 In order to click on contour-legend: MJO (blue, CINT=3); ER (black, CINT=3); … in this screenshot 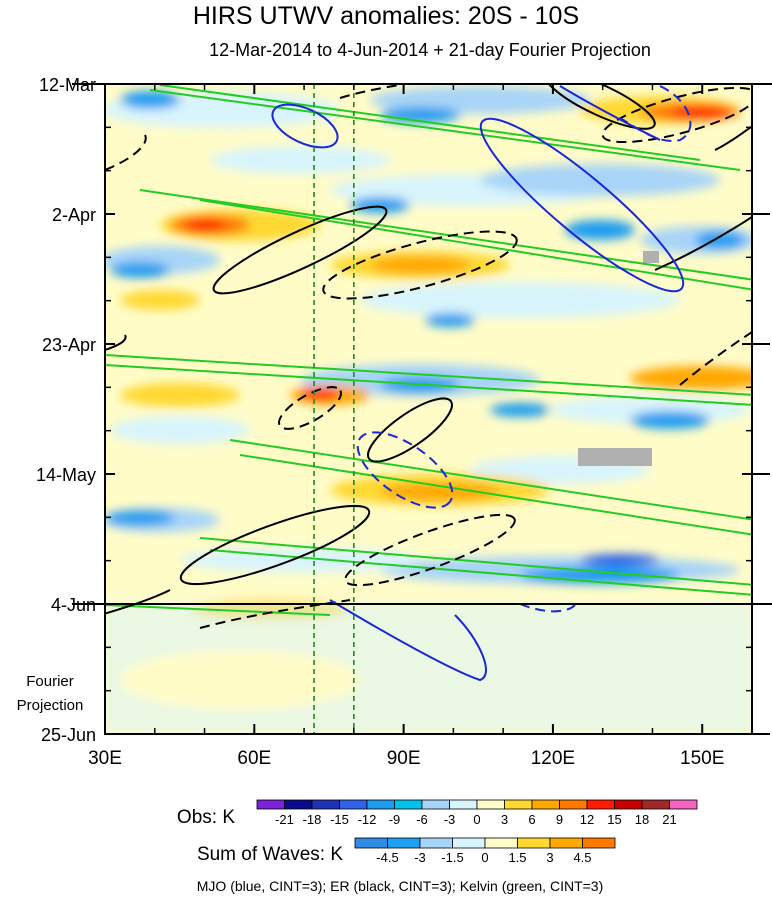, I will do `click(400, 886)`.